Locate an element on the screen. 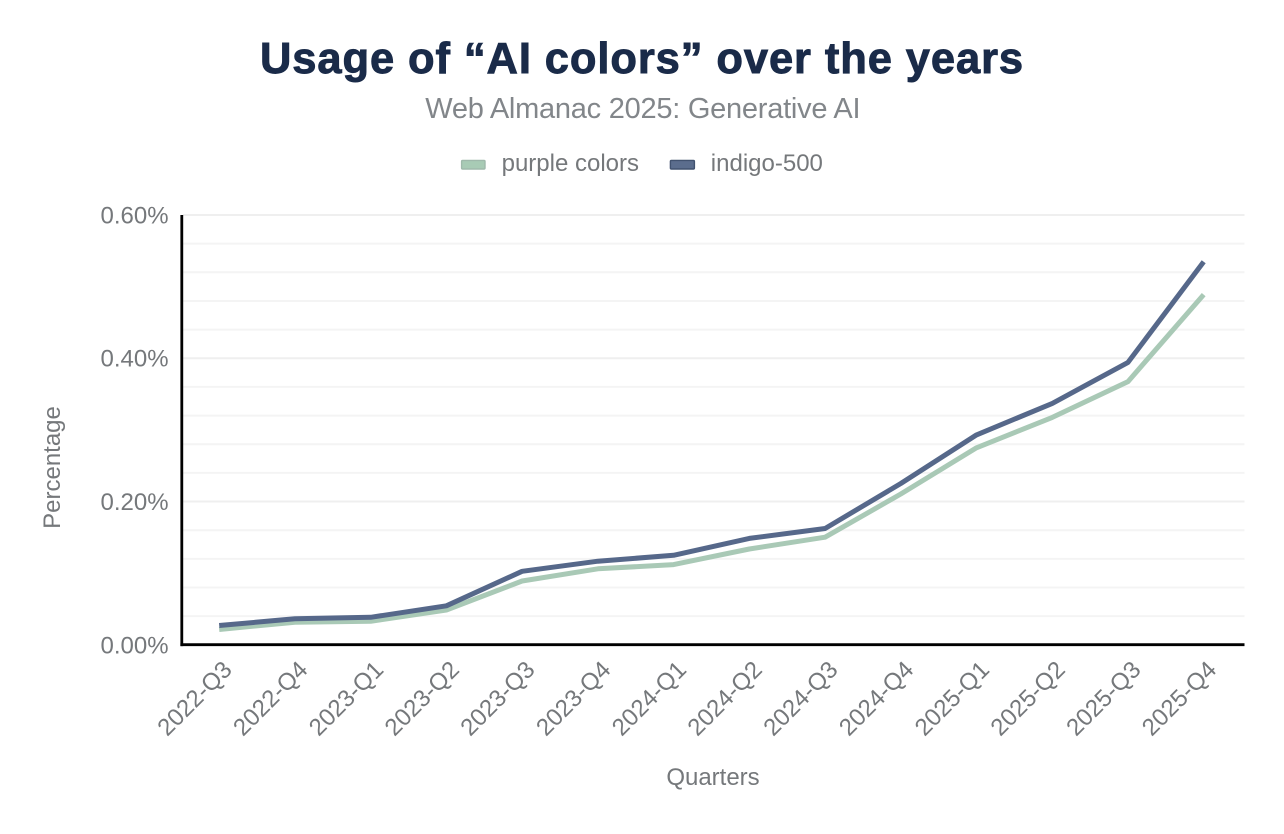 Image resolution: width=1284 pixels, height=834 pixels. svg-text: Quarters is located at coordinates (712, 777).